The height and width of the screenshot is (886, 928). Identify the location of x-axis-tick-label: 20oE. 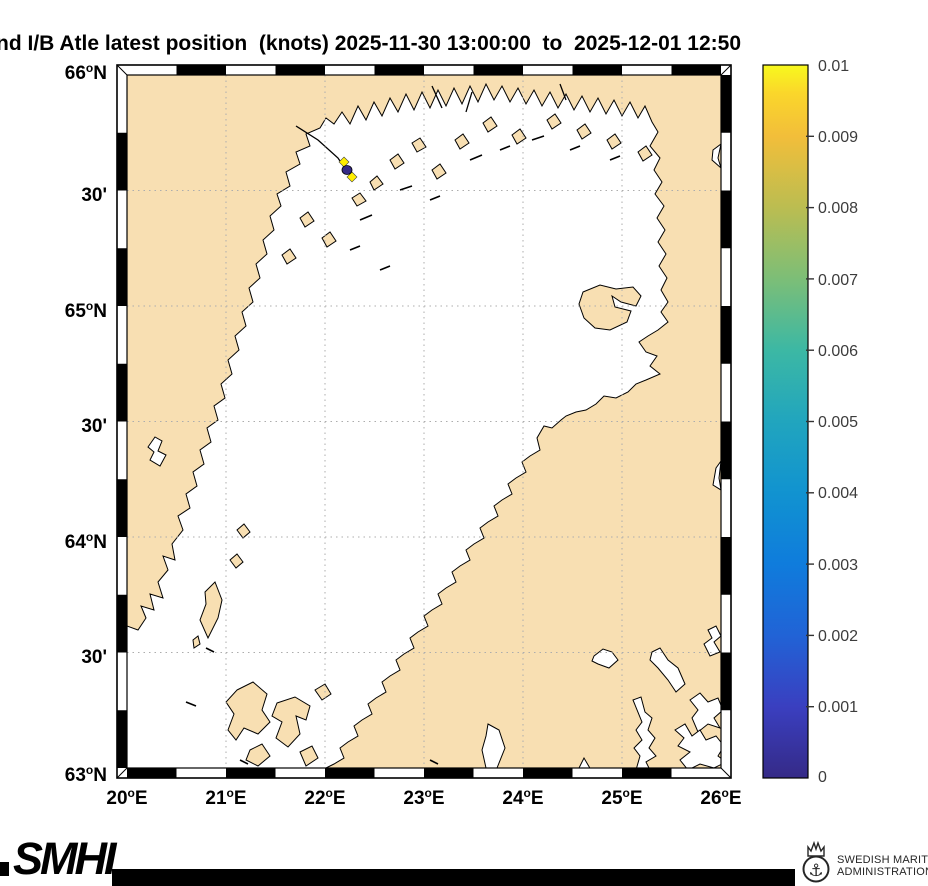
(127, 798).